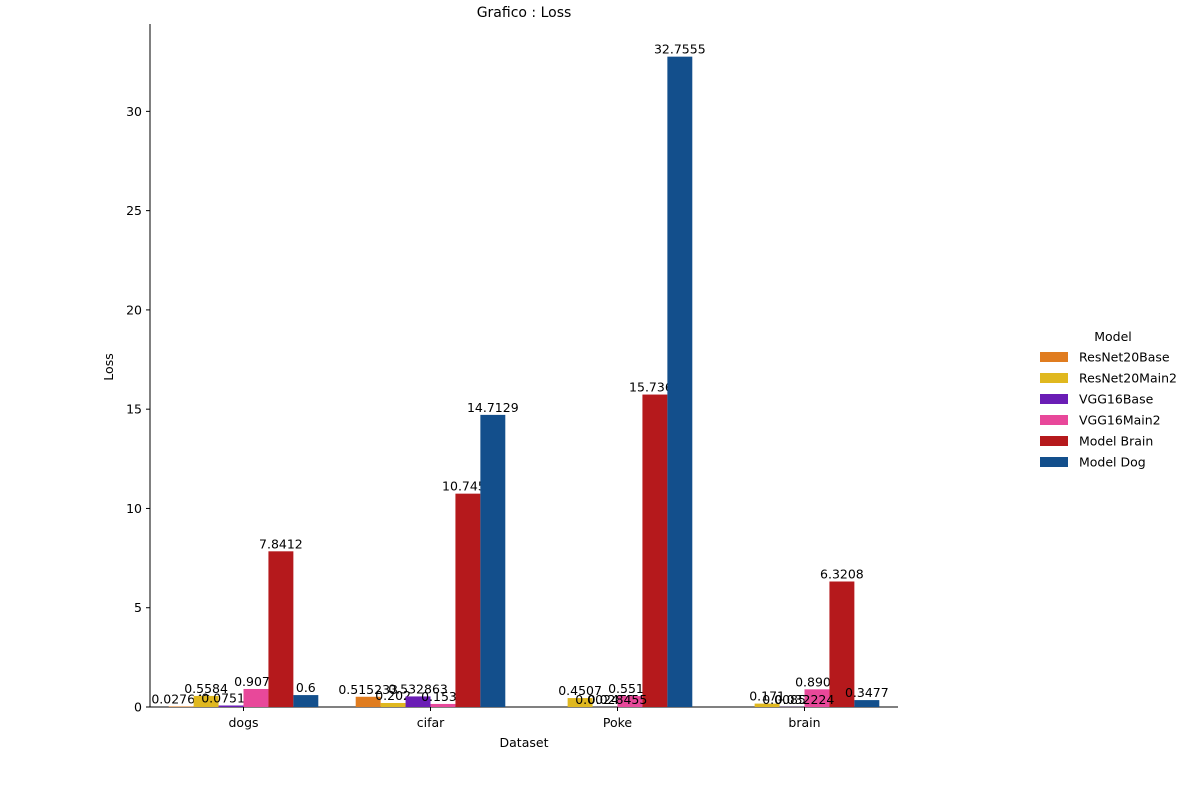  I want to click on y-tick-label: 20, so click(134, 309).